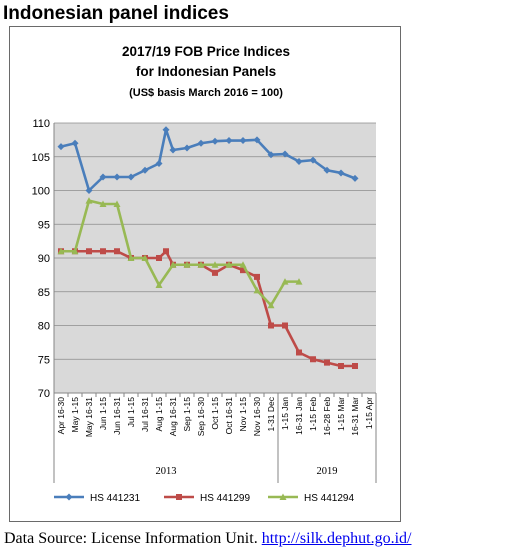  What do you see at coordinates (41, 158) in the screenshot?
I see `y-tick-label: 105` at bounding box center [41, 158].